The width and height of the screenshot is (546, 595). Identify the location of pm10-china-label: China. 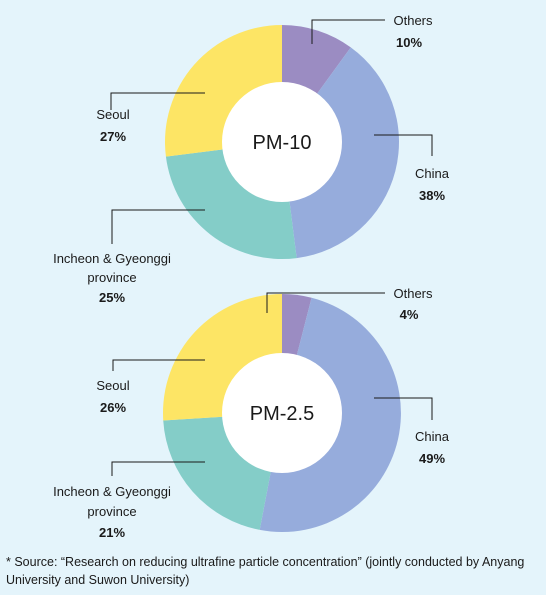
(432, 173).